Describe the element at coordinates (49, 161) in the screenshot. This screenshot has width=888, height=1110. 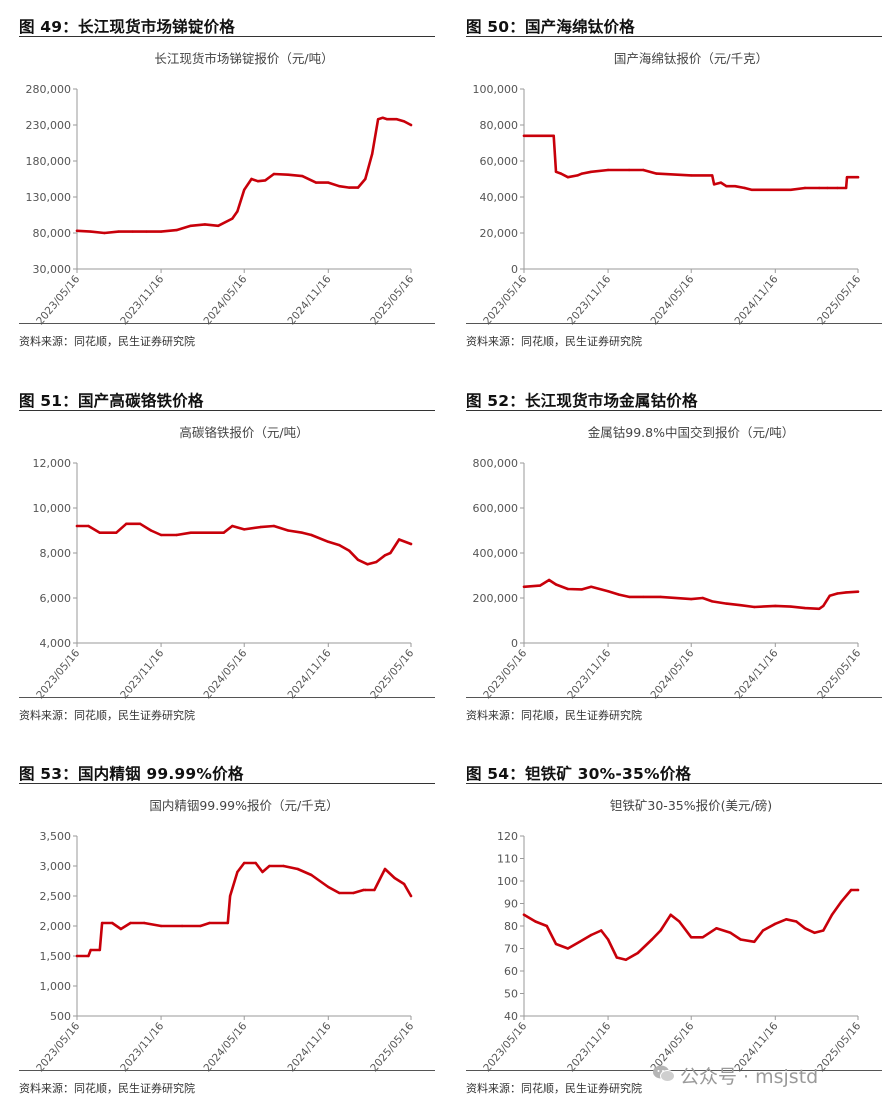
I see `y-tick-label: 180,000` at that location.